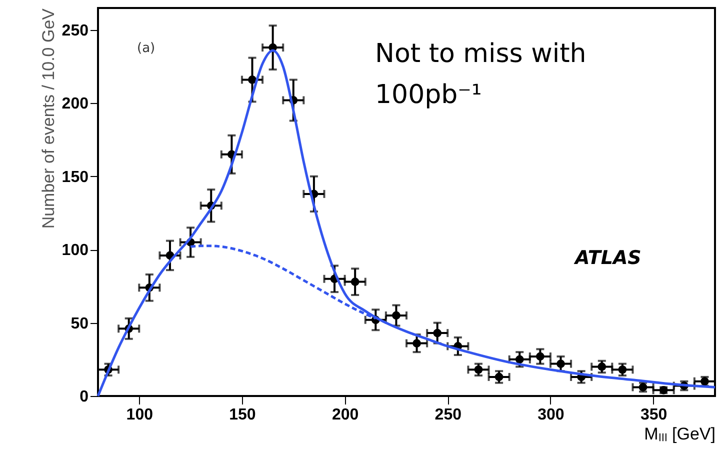 Image resolution: width=723 pixels, height=453 pixels. Describe the element at coordinates (551, 415) in the screenshot. I see `x-tick-label: 300` at that location.